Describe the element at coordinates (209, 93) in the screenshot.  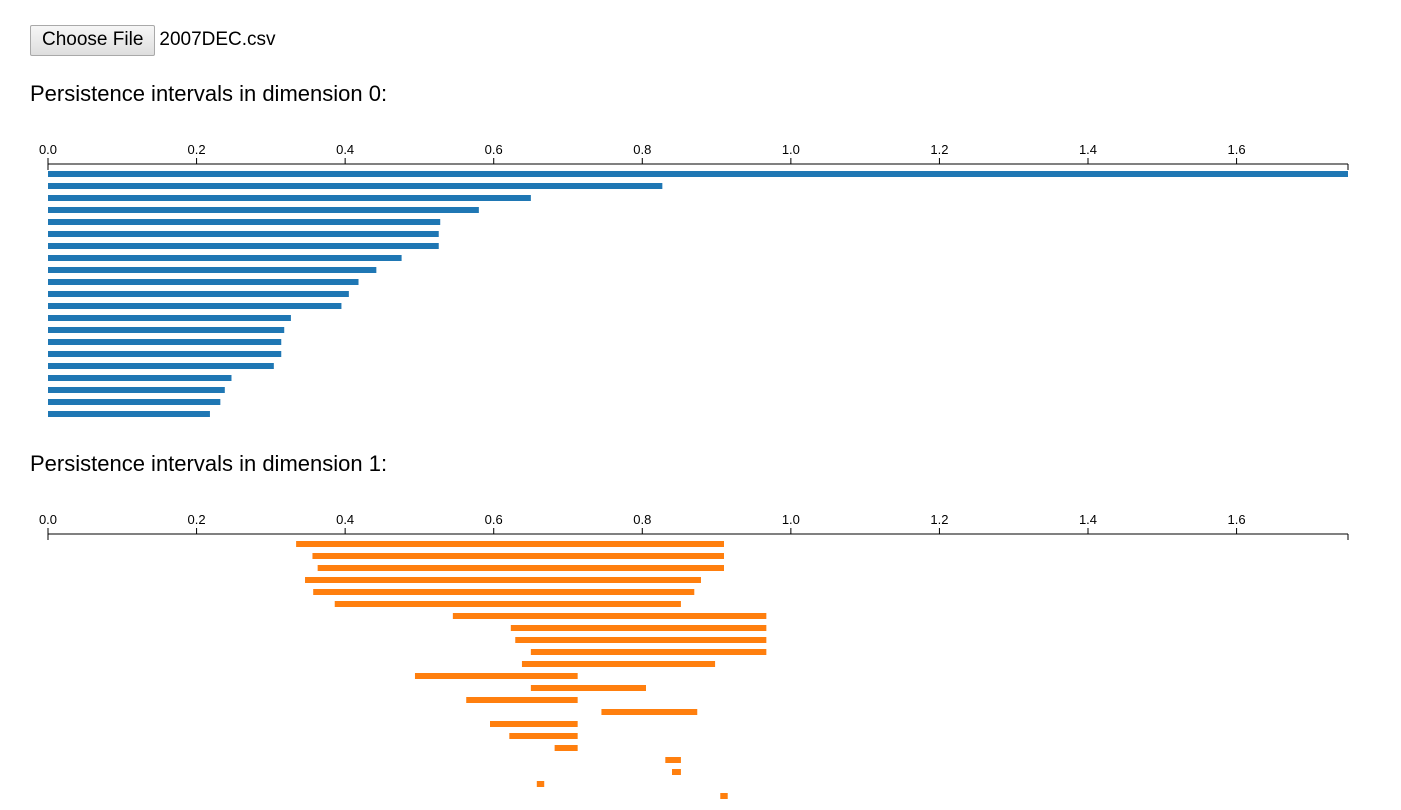
I see `dimension-0-title: Persistence intervals in dimension 0:` at that location.